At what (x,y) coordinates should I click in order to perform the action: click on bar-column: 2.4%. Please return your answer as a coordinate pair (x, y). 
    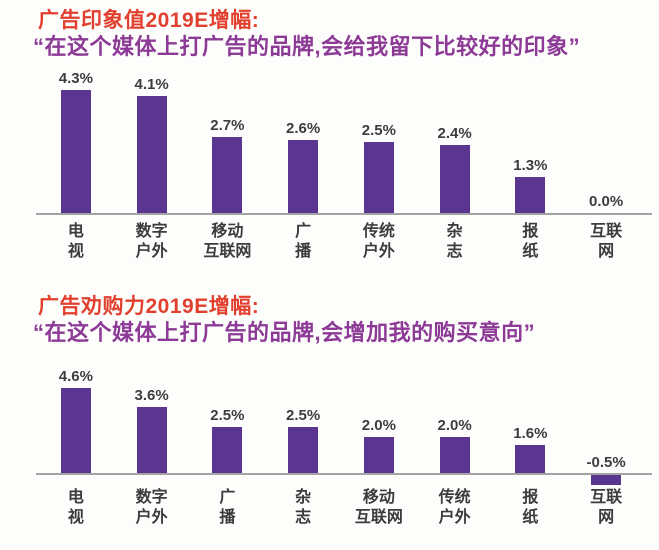
    Looking at the image, I should click on (455, 141).